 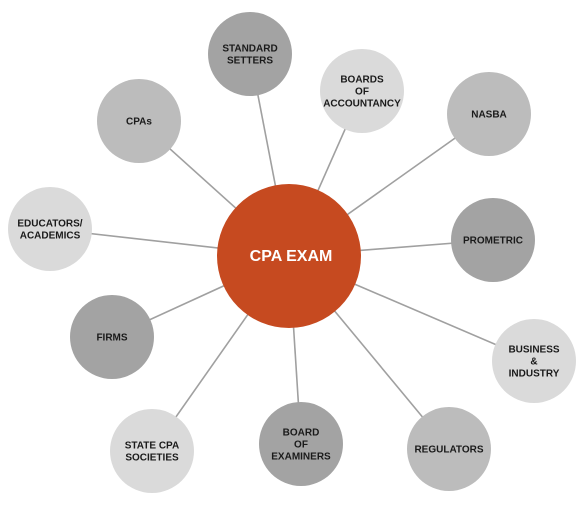 I want to click on node-nasba: NASBA, so click(x=489, y=114).